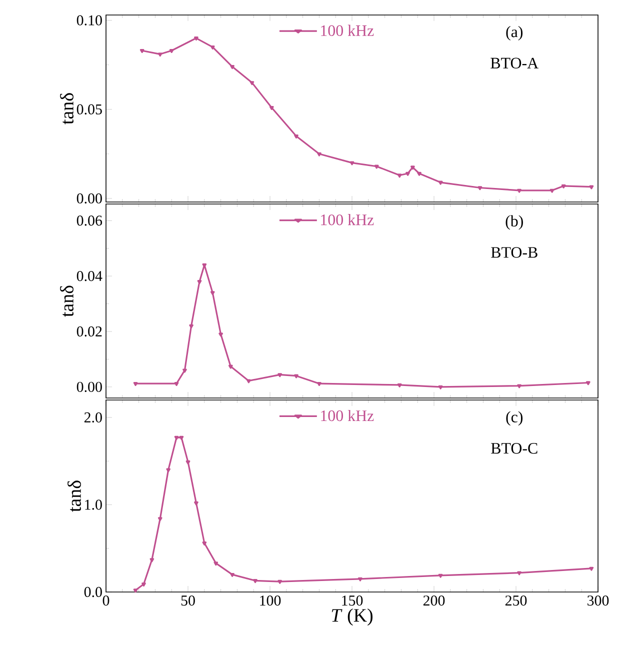 Image resolution: width=634 pixels, height=655 pixels. I want to click on y-tick-label: 0.06, so click(89, 221).